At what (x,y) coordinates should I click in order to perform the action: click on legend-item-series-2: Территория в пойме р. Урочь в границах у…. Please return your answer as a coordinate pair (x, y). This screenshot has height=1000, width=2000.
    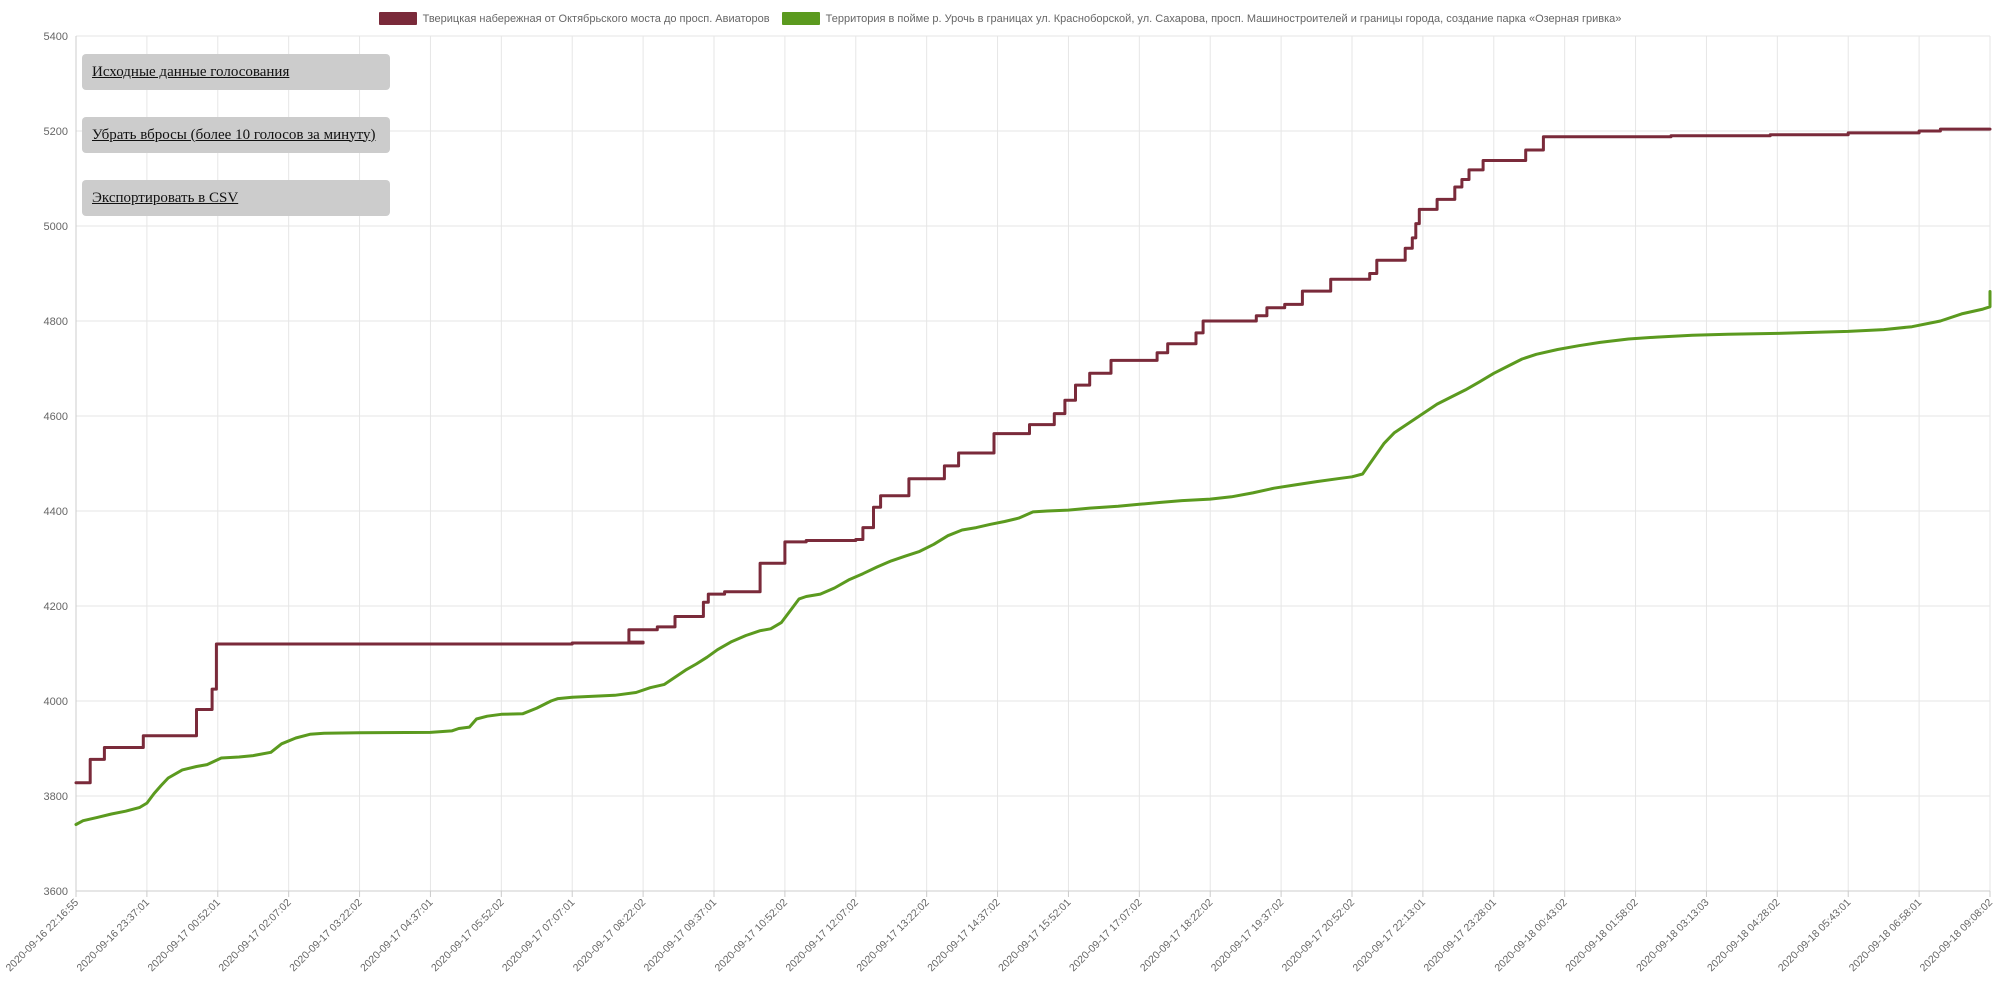
    Looking at the image, I should click on (1201, 18).